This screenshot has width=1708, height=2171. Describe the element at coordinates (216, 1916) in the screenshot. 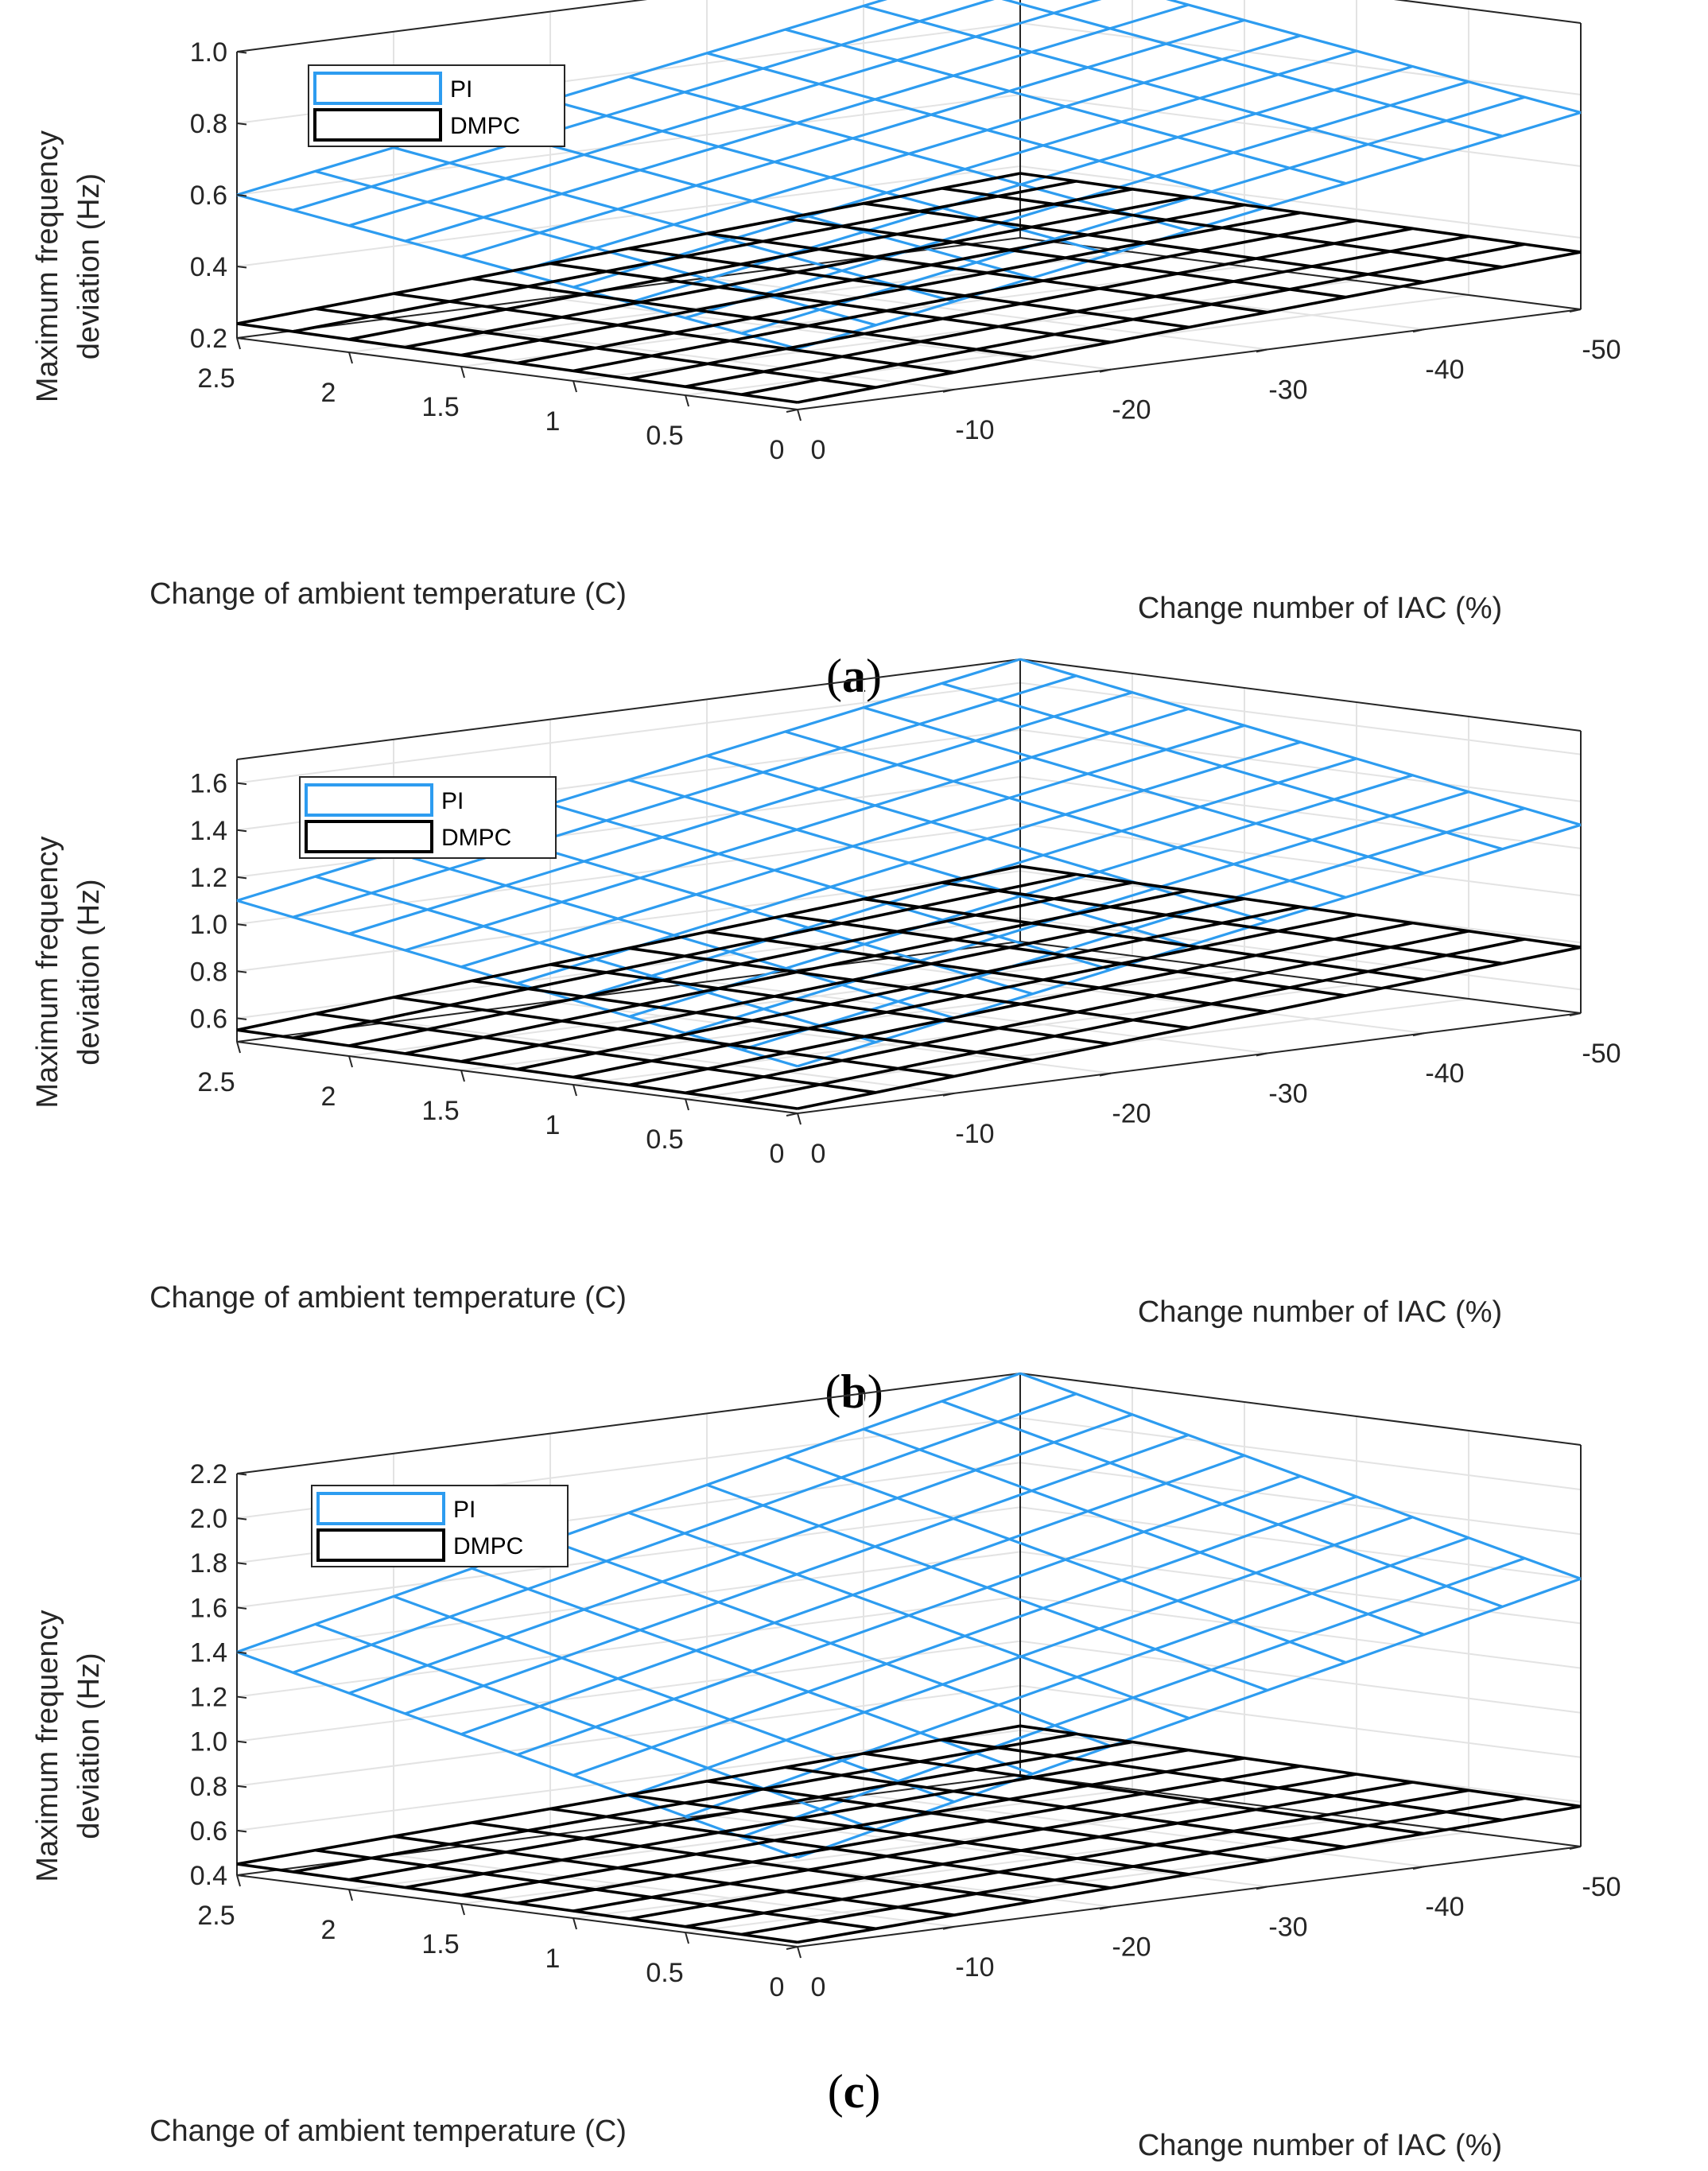

I see `y-tick-label: 2.5` at that location.